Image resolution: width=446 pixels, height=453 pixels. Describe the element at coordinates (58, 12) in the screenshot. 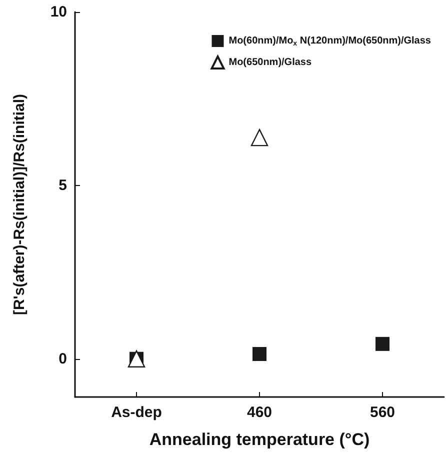

I see `y-tick-label: 10` at that location.